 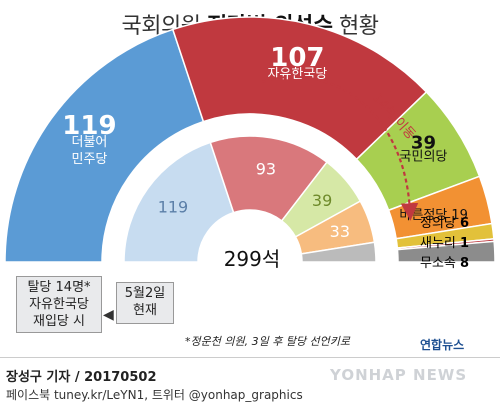 What do you see at coordinates (445, 223) in the screenshot?
I see `others-item: 정의당 6` at bounding box center [445, 223].